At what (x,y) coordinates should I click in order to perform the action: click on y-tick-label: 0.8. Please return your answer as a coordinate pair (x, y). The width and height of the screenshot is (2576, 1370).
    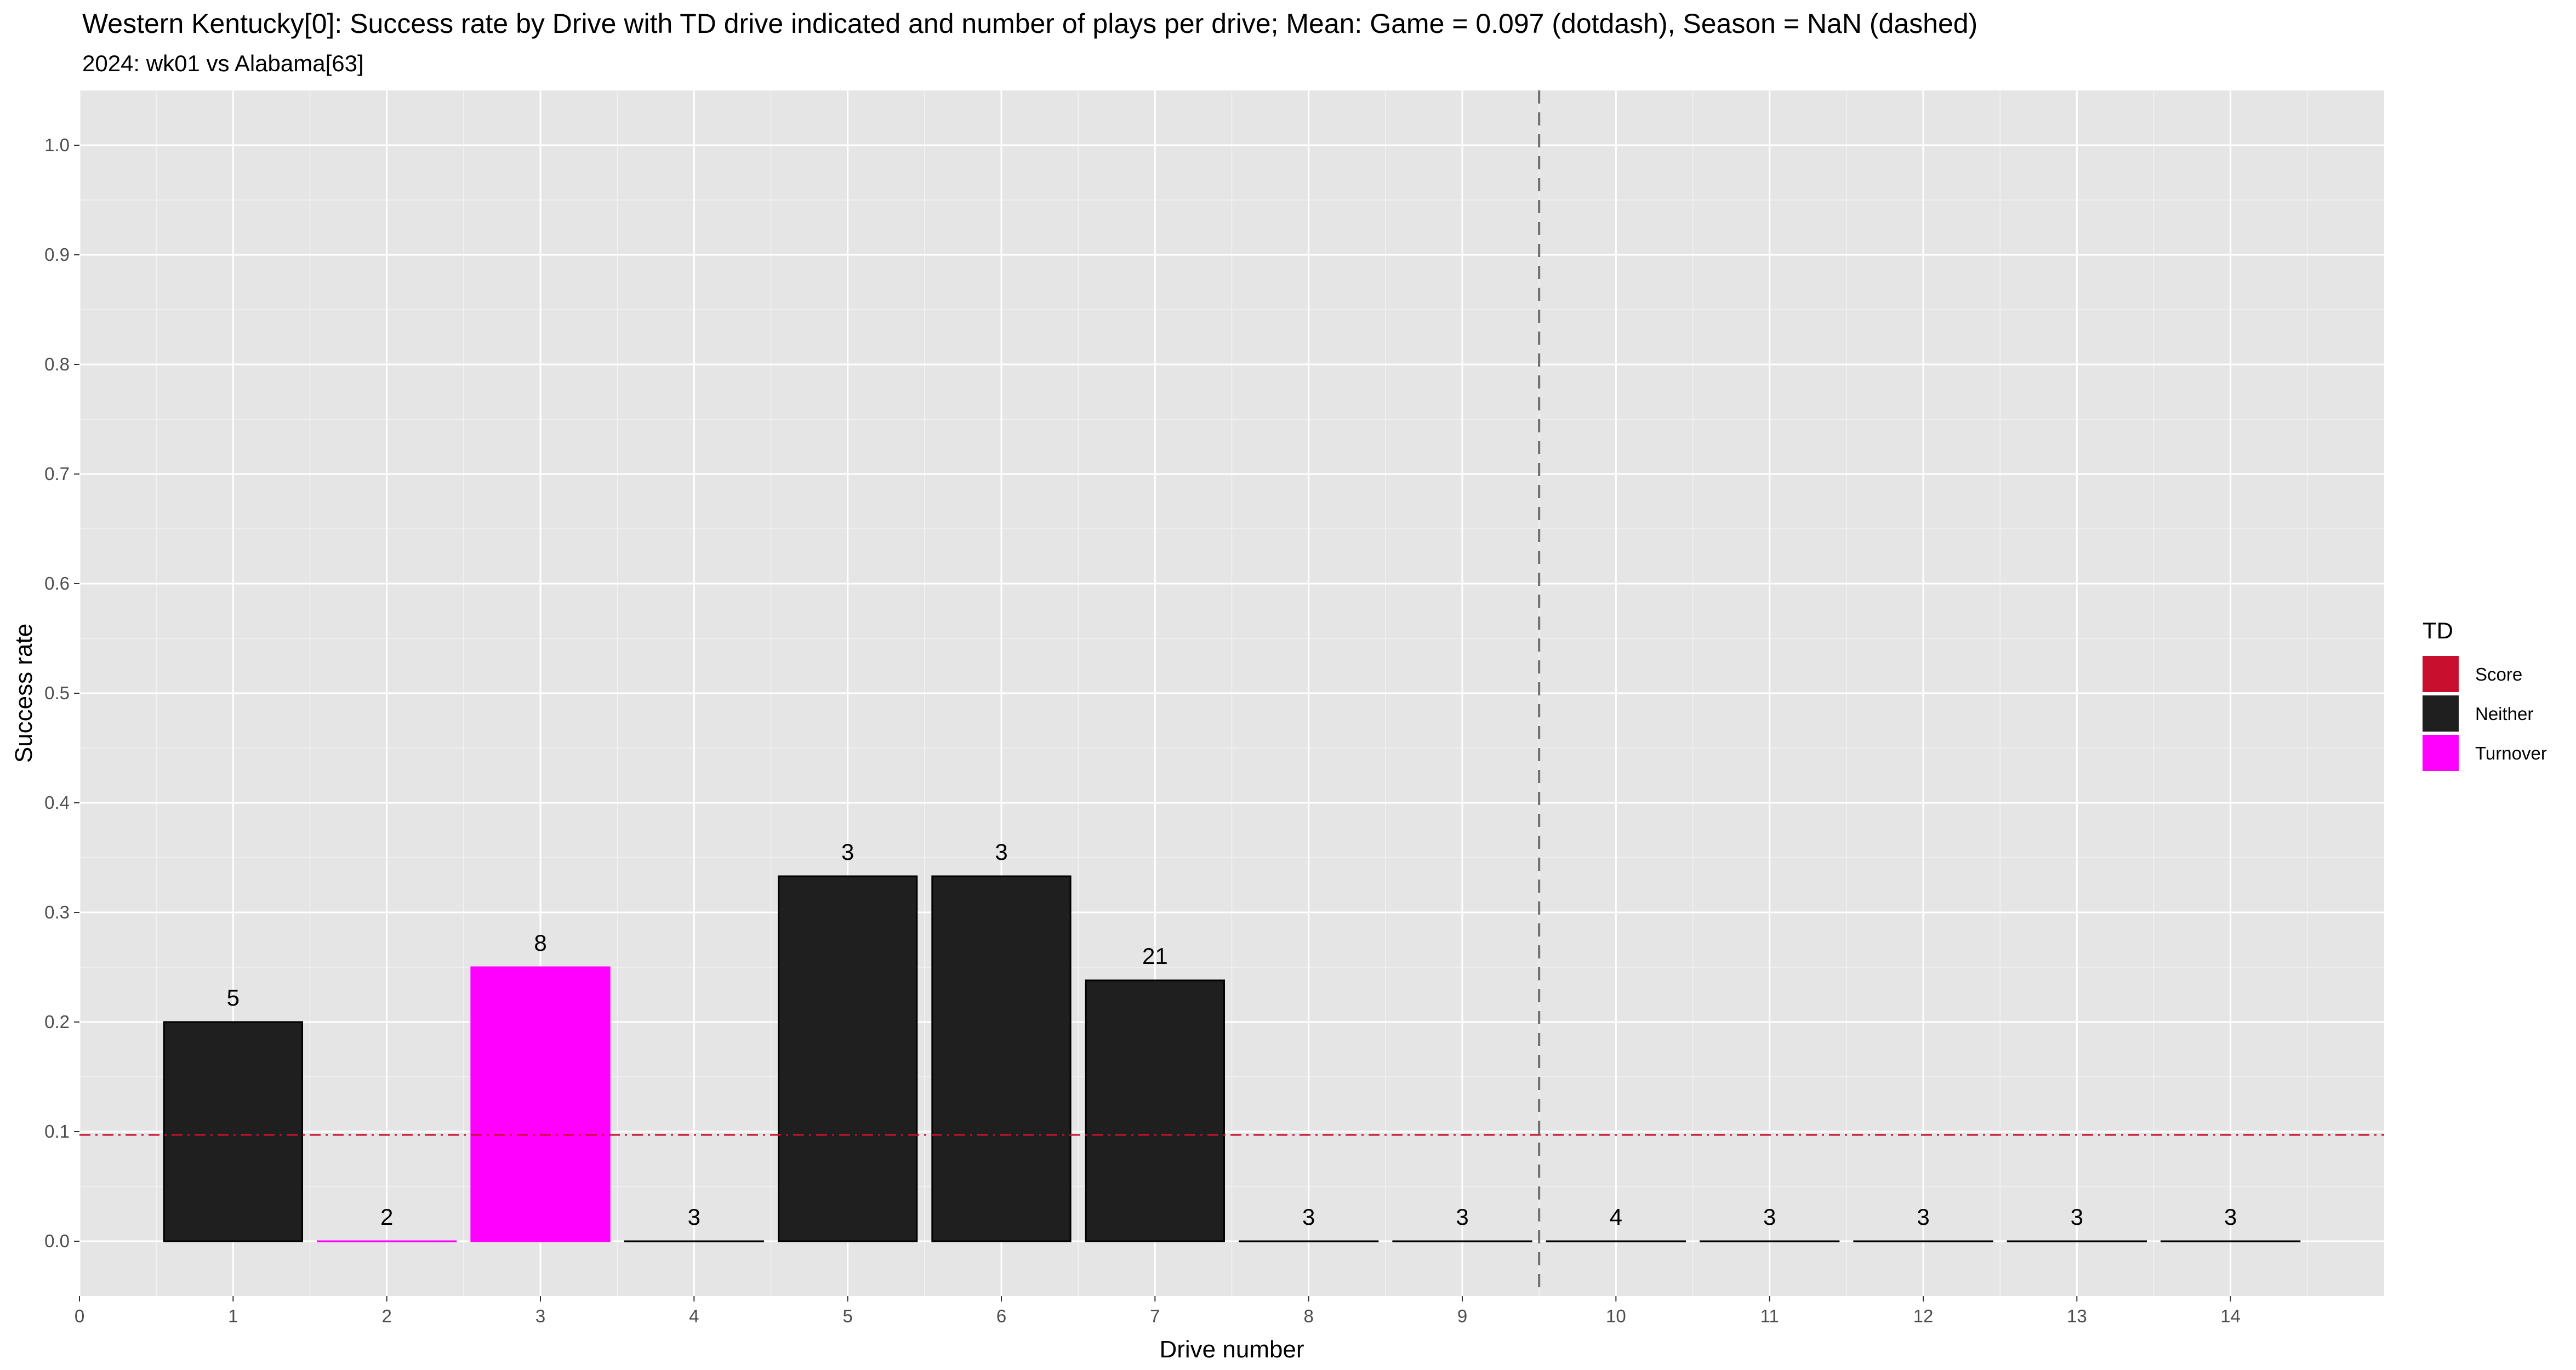
    Looking at the image, I should click on (57, 364).